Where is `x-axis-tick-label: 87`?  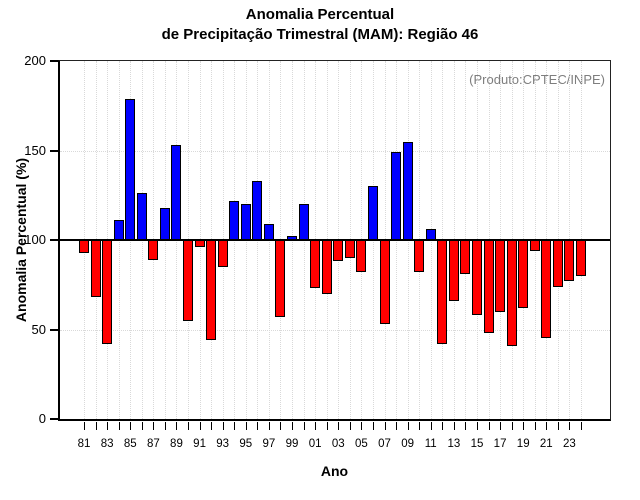 x-axis-tick-label: 87 is located at coordinates (153, 444).